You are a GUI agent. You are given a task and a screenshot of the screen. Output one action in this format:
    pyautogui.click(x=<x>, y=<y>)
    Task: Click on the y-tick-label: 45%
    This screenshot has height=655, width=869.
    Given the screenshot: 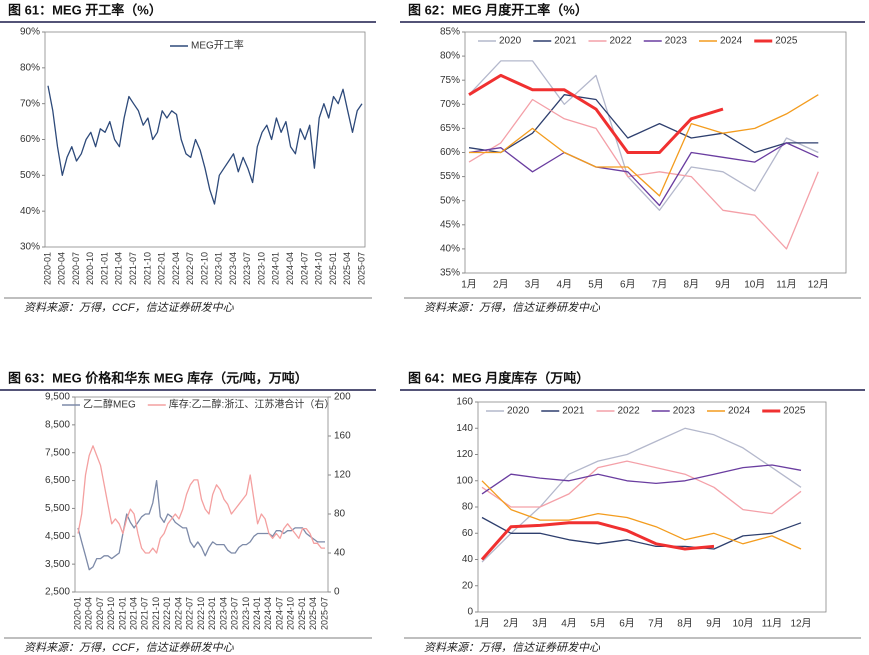 What is the action you would take?
    pyautogui.click(x=450, y=224)
    